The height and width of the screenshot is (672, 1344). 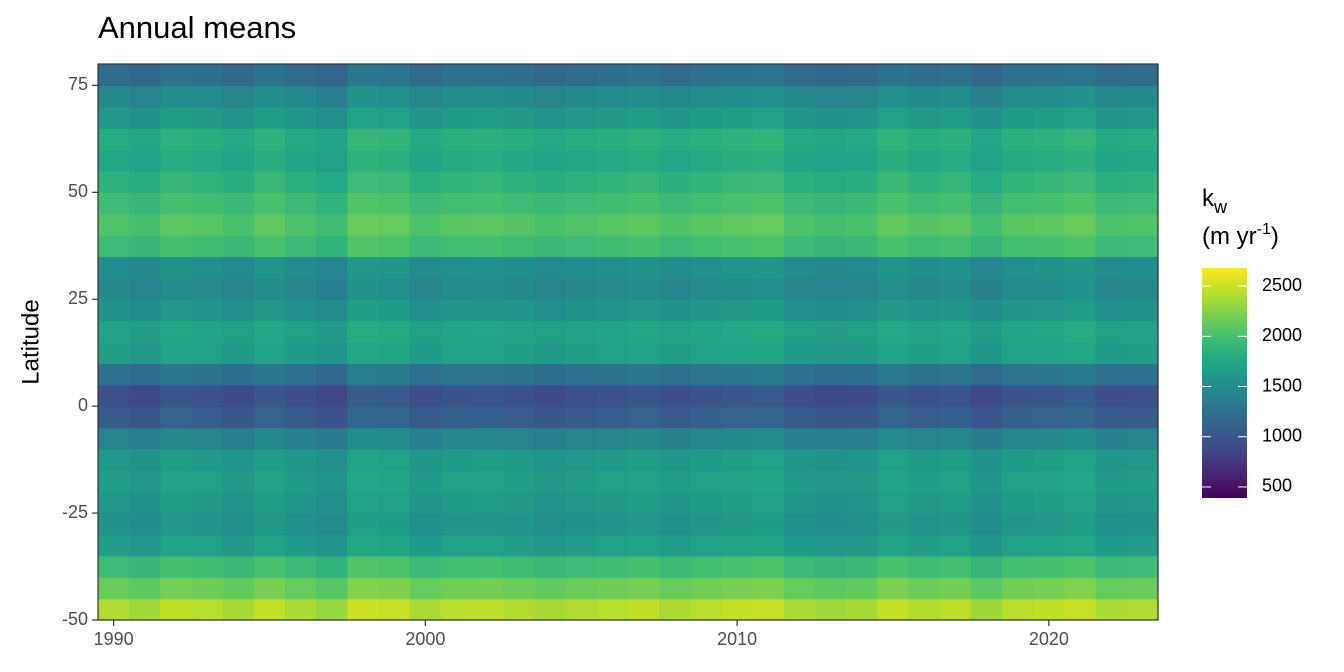 I want to click on colorbar-tick-label: 1500, so click(x=1282, y=385).